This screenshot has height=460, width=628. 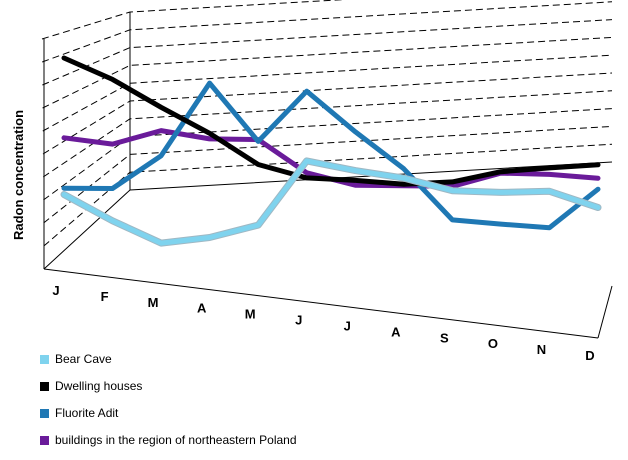 What do you see at coordinates (321, 303) in the screenshot?
I see `floor-front-edge` at bounding box center [321, 303].